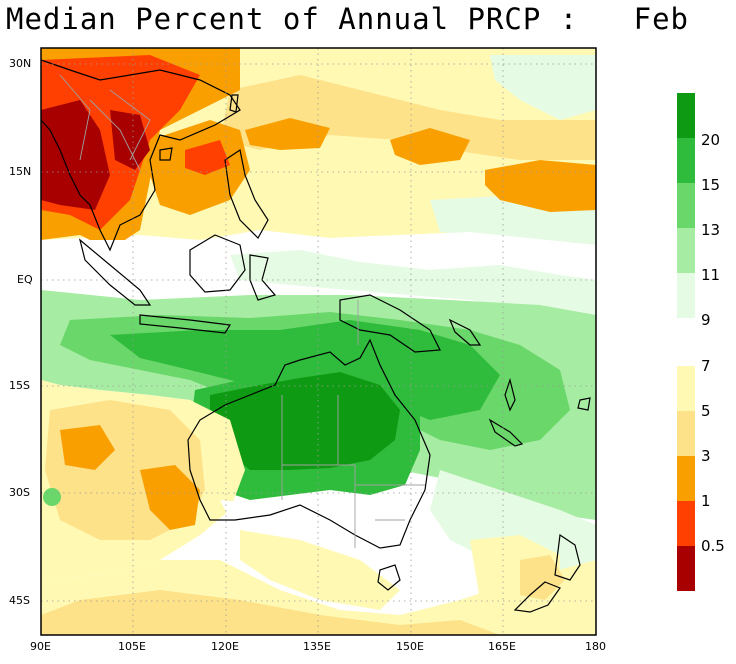  I want to click on lon-label-135e: 135E, so click(317, 646).